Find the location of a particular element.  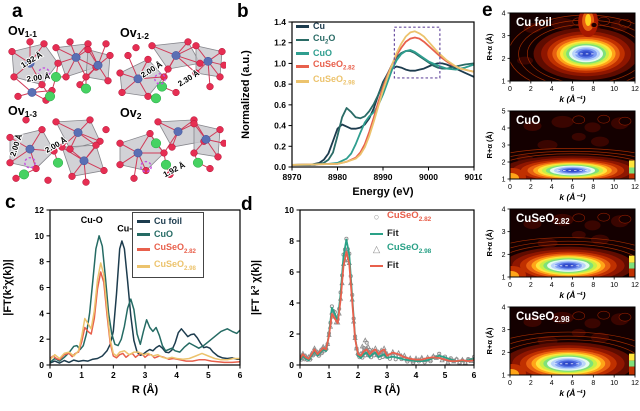

label-segment: 2 is located at coordinates (139, 116).